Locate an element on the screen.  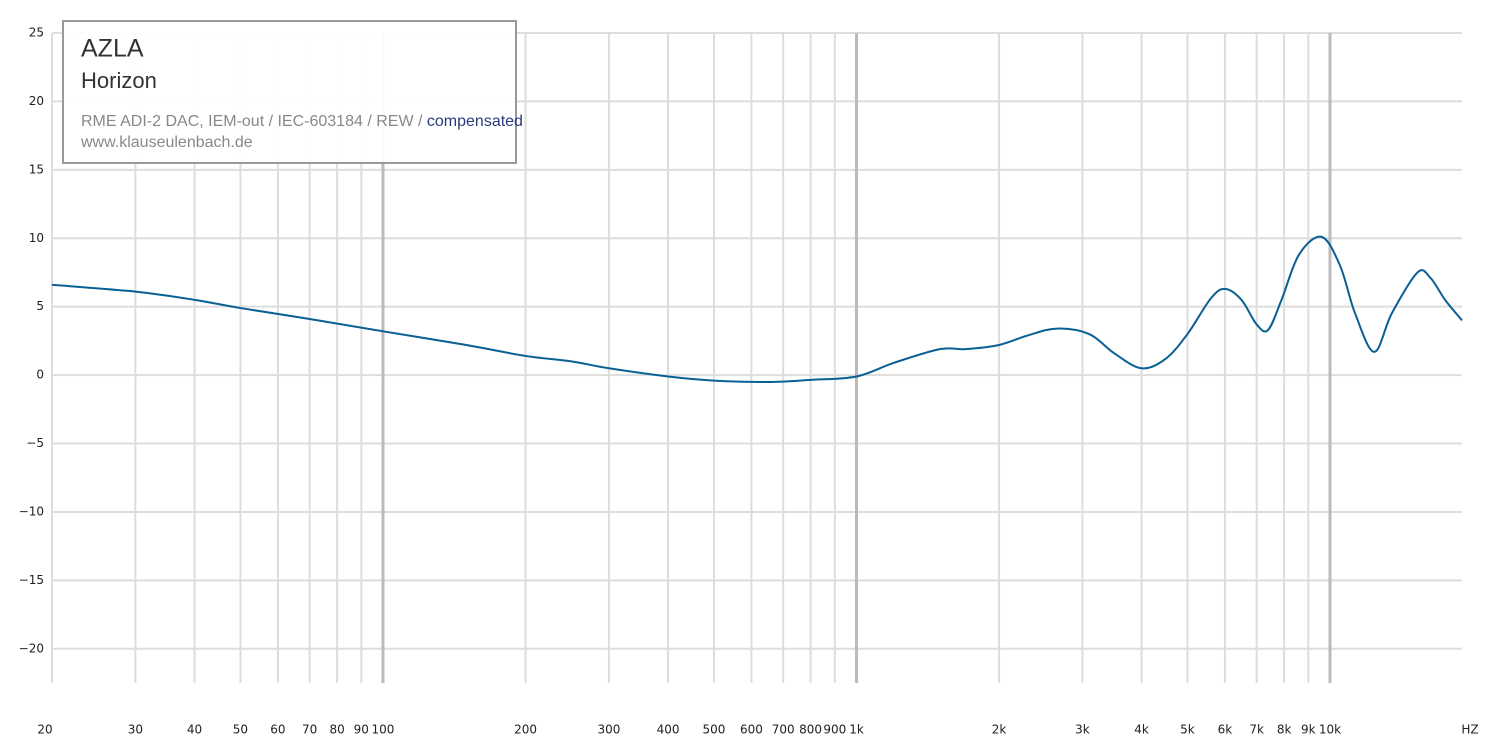
y-tick-label: 15 is located at coordinates (36, 169).